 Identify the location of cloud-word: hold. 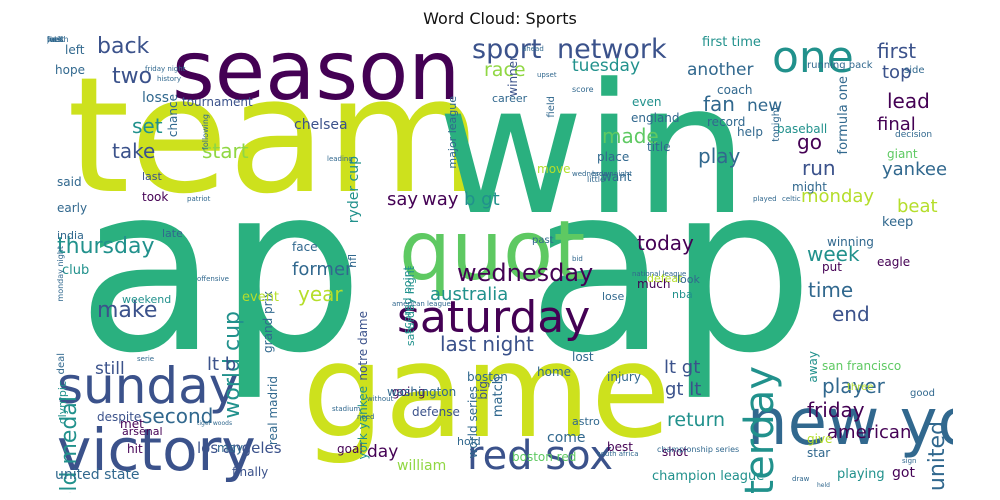
(469, 441).